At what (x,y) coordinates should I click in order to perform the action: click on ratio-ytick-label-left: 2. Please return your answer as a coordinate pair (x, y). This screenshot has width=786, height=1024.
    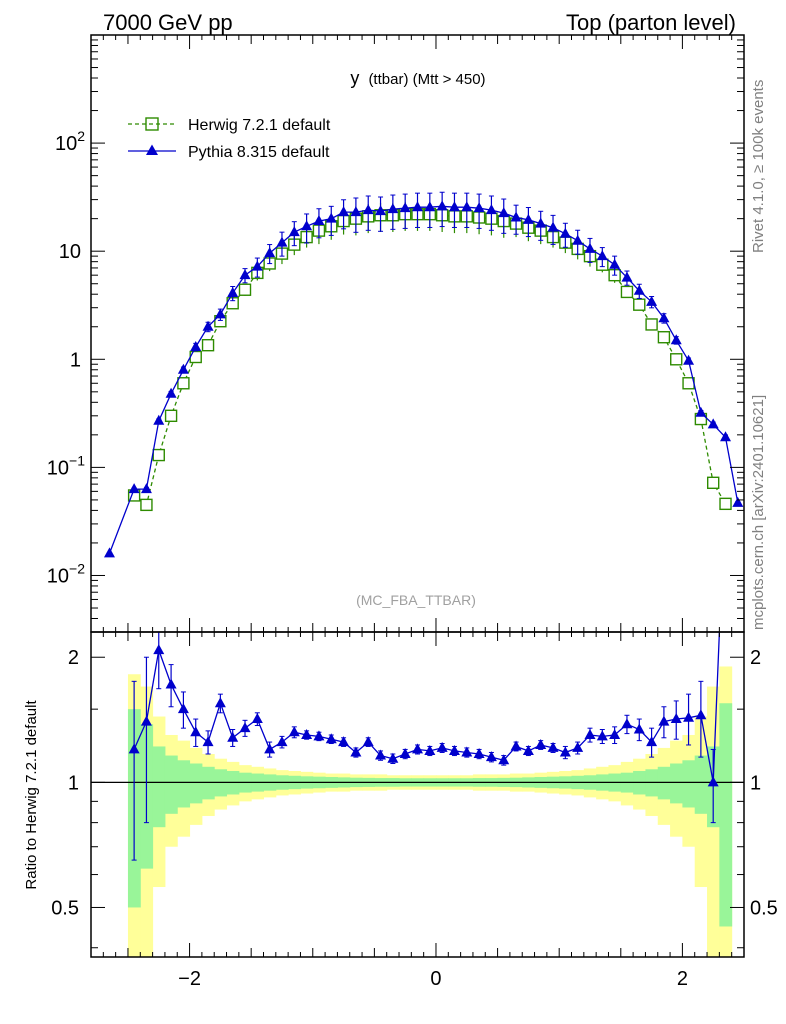
    Looking at the image, I should click on (73, 658).